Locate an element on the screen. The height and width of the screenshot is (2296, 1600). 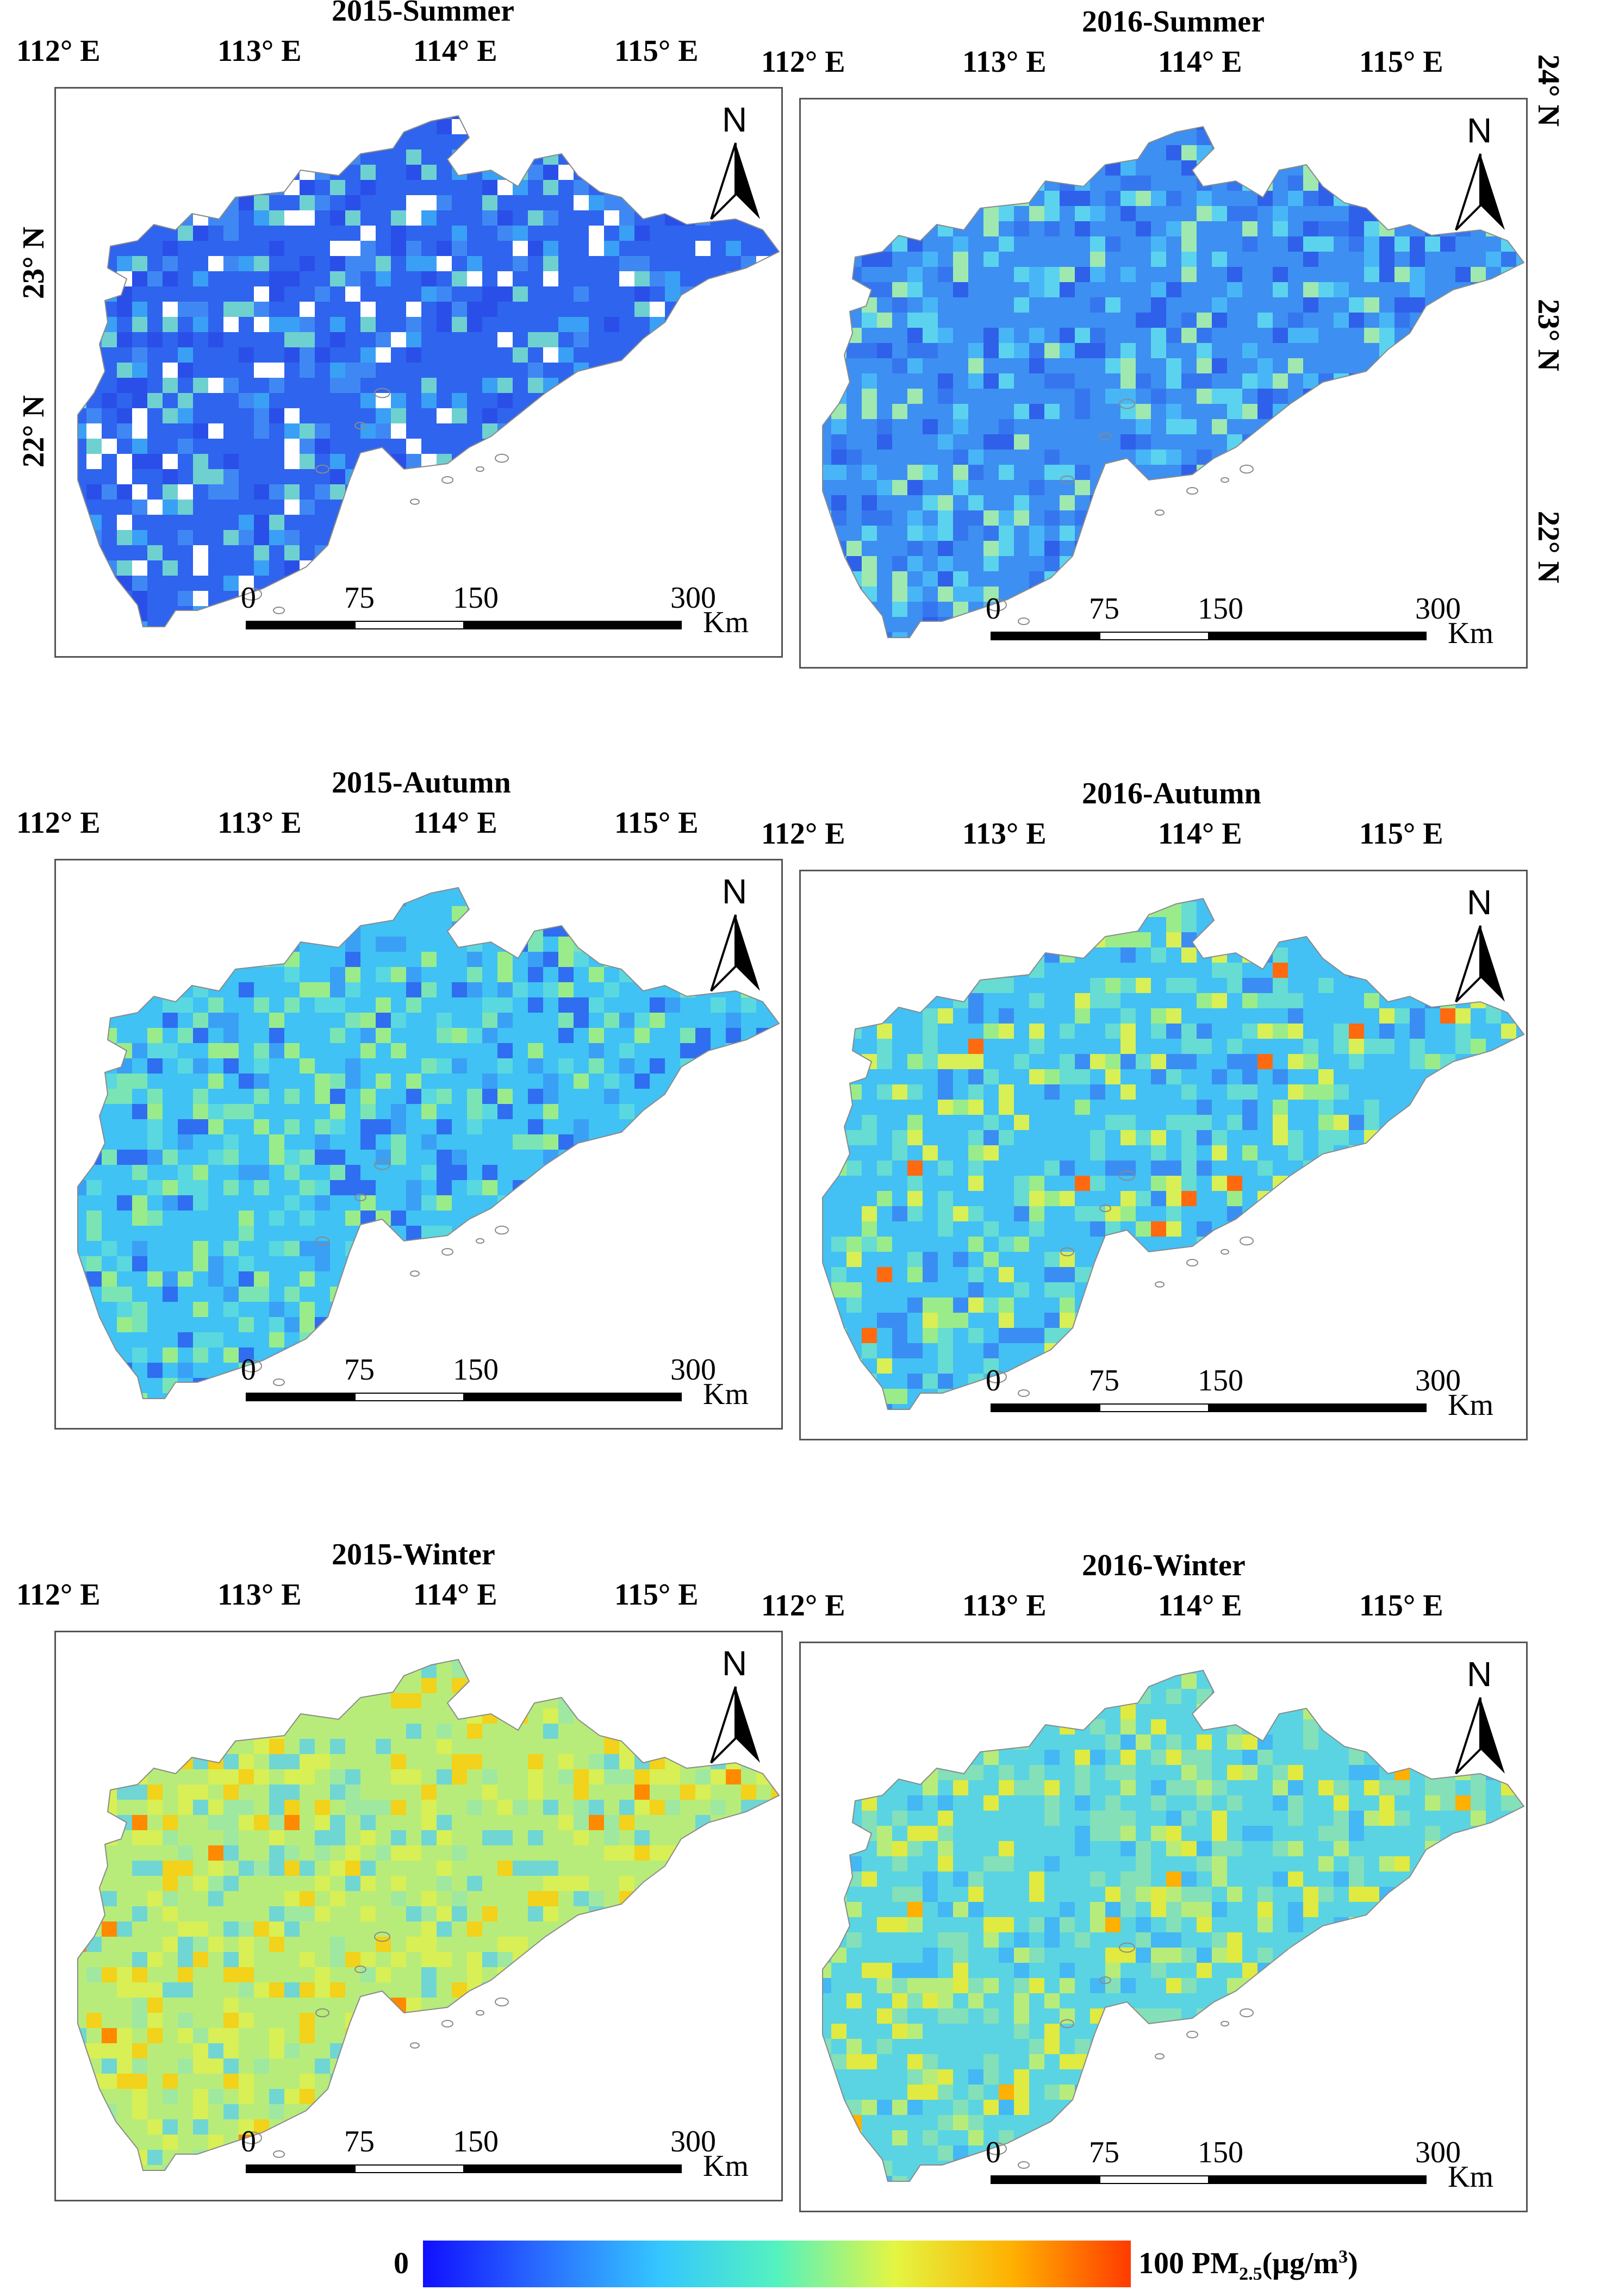
latitude-label: 22° N is located at coordinates (1548, 547).